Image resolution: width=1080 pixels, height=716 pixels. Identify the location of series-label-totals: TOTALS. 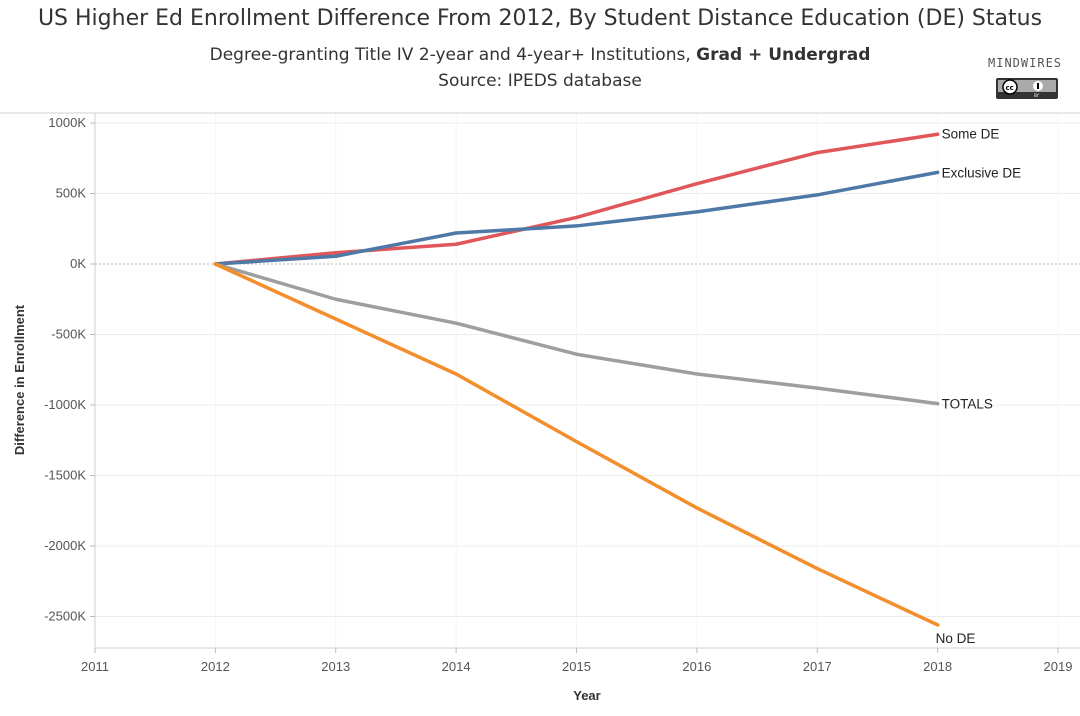
(967, 404).